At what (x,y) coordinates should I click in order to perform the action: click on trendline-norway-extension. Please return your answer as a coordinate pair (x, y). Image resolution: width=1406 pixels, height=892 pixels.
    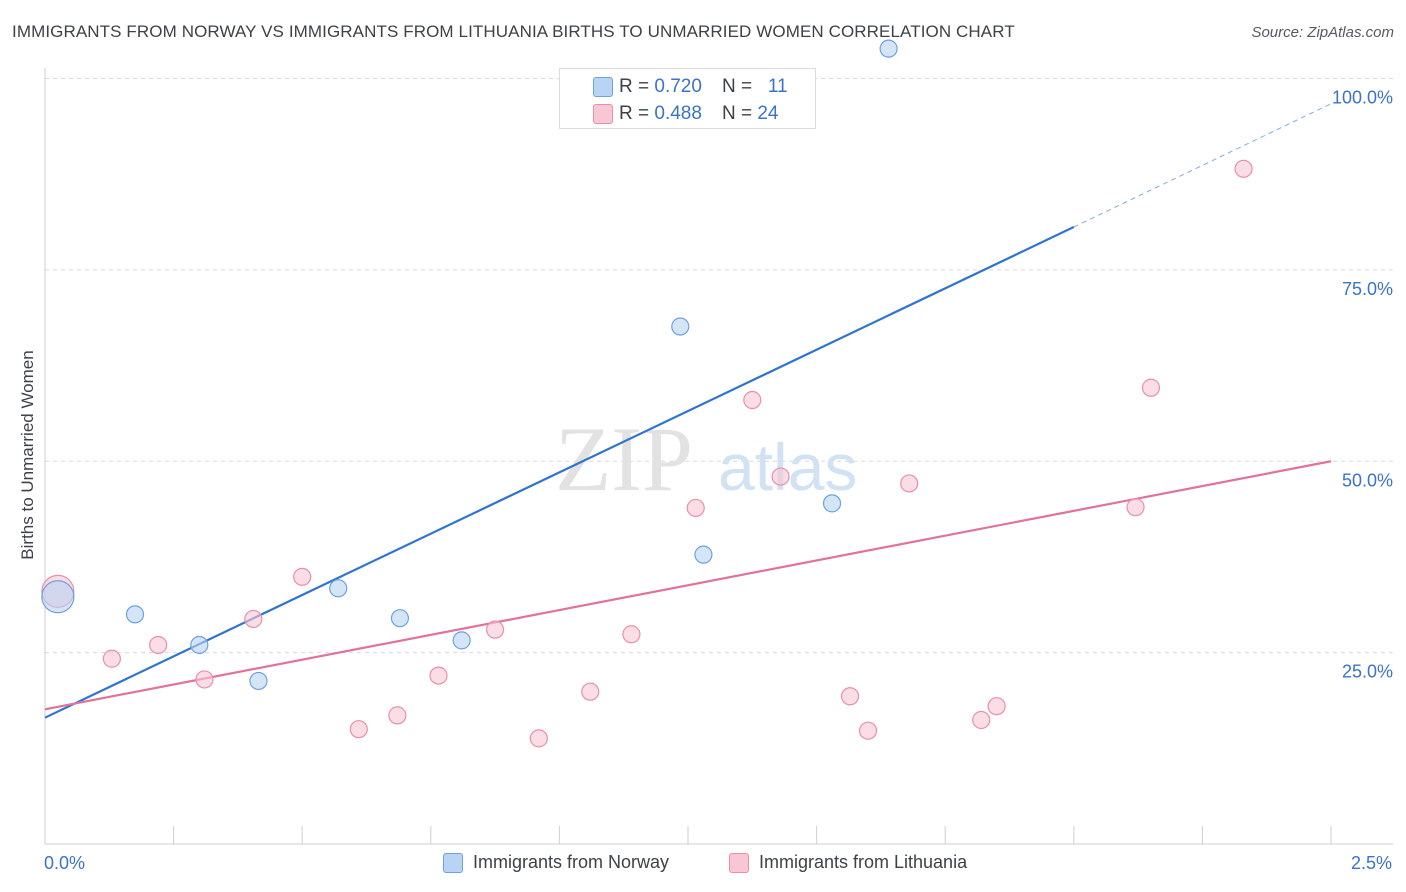
    Looking at the image, I should click on (1202, 165).